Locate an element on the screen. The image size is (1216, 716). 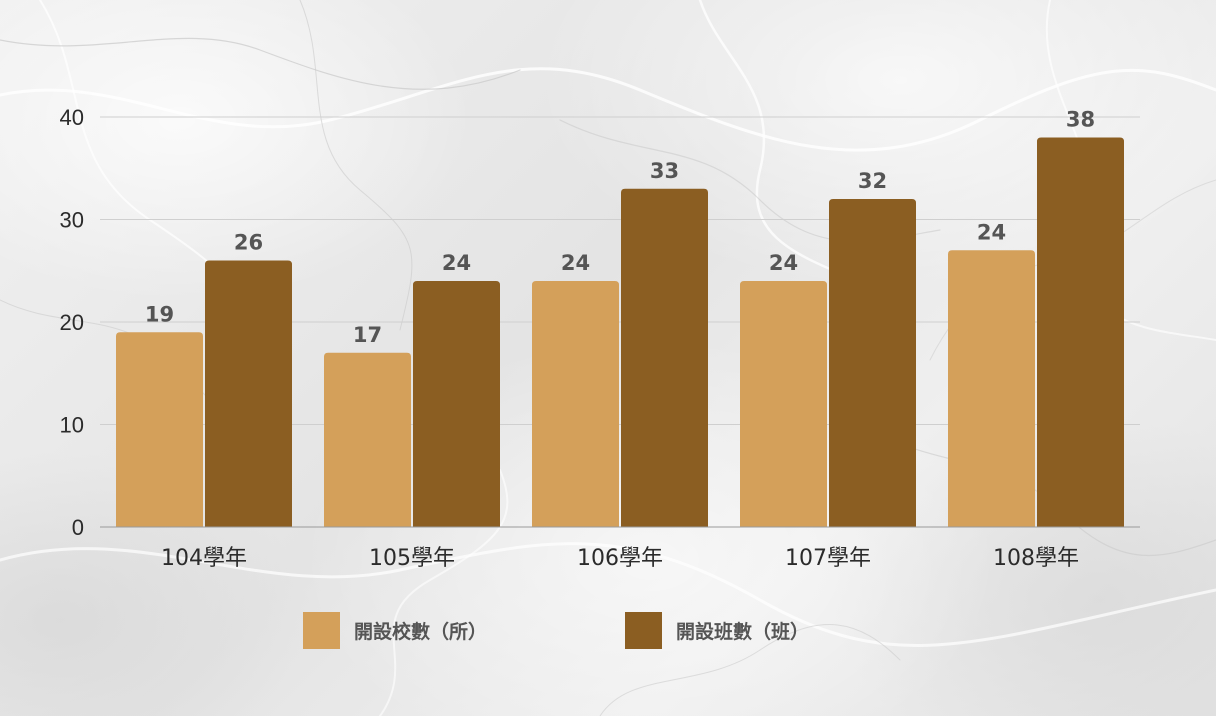
data-label: 32 is located at coordinates (872, 181).